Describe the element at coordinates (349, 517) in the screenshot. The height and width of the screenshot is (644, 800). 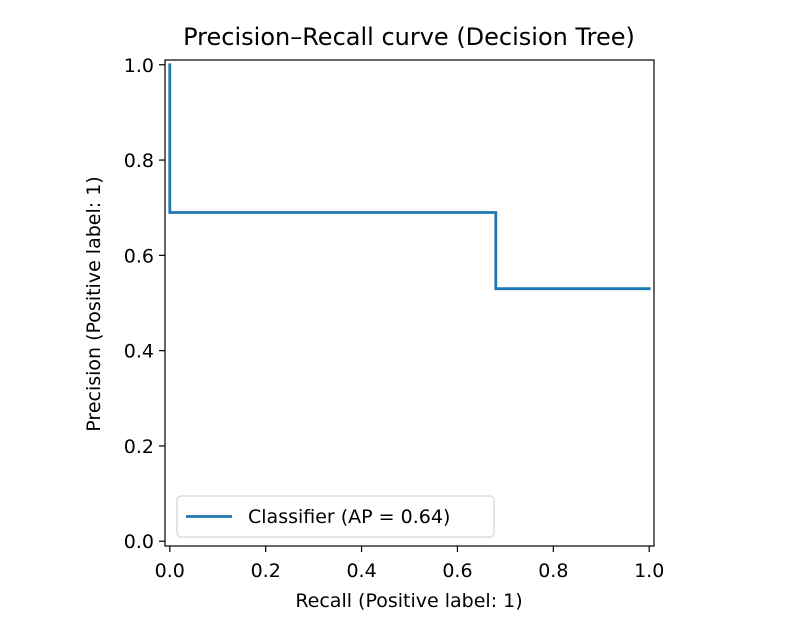
I see `legend-entry-label: Classifier (AP = 0.64)` at that location.